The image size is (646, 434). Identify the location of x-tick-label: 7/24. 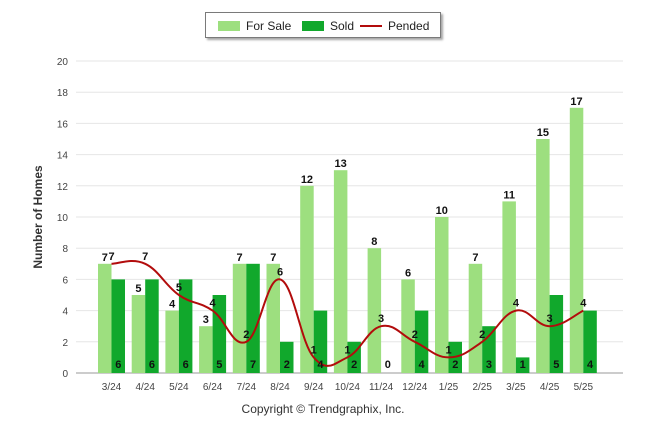
(247, 387).